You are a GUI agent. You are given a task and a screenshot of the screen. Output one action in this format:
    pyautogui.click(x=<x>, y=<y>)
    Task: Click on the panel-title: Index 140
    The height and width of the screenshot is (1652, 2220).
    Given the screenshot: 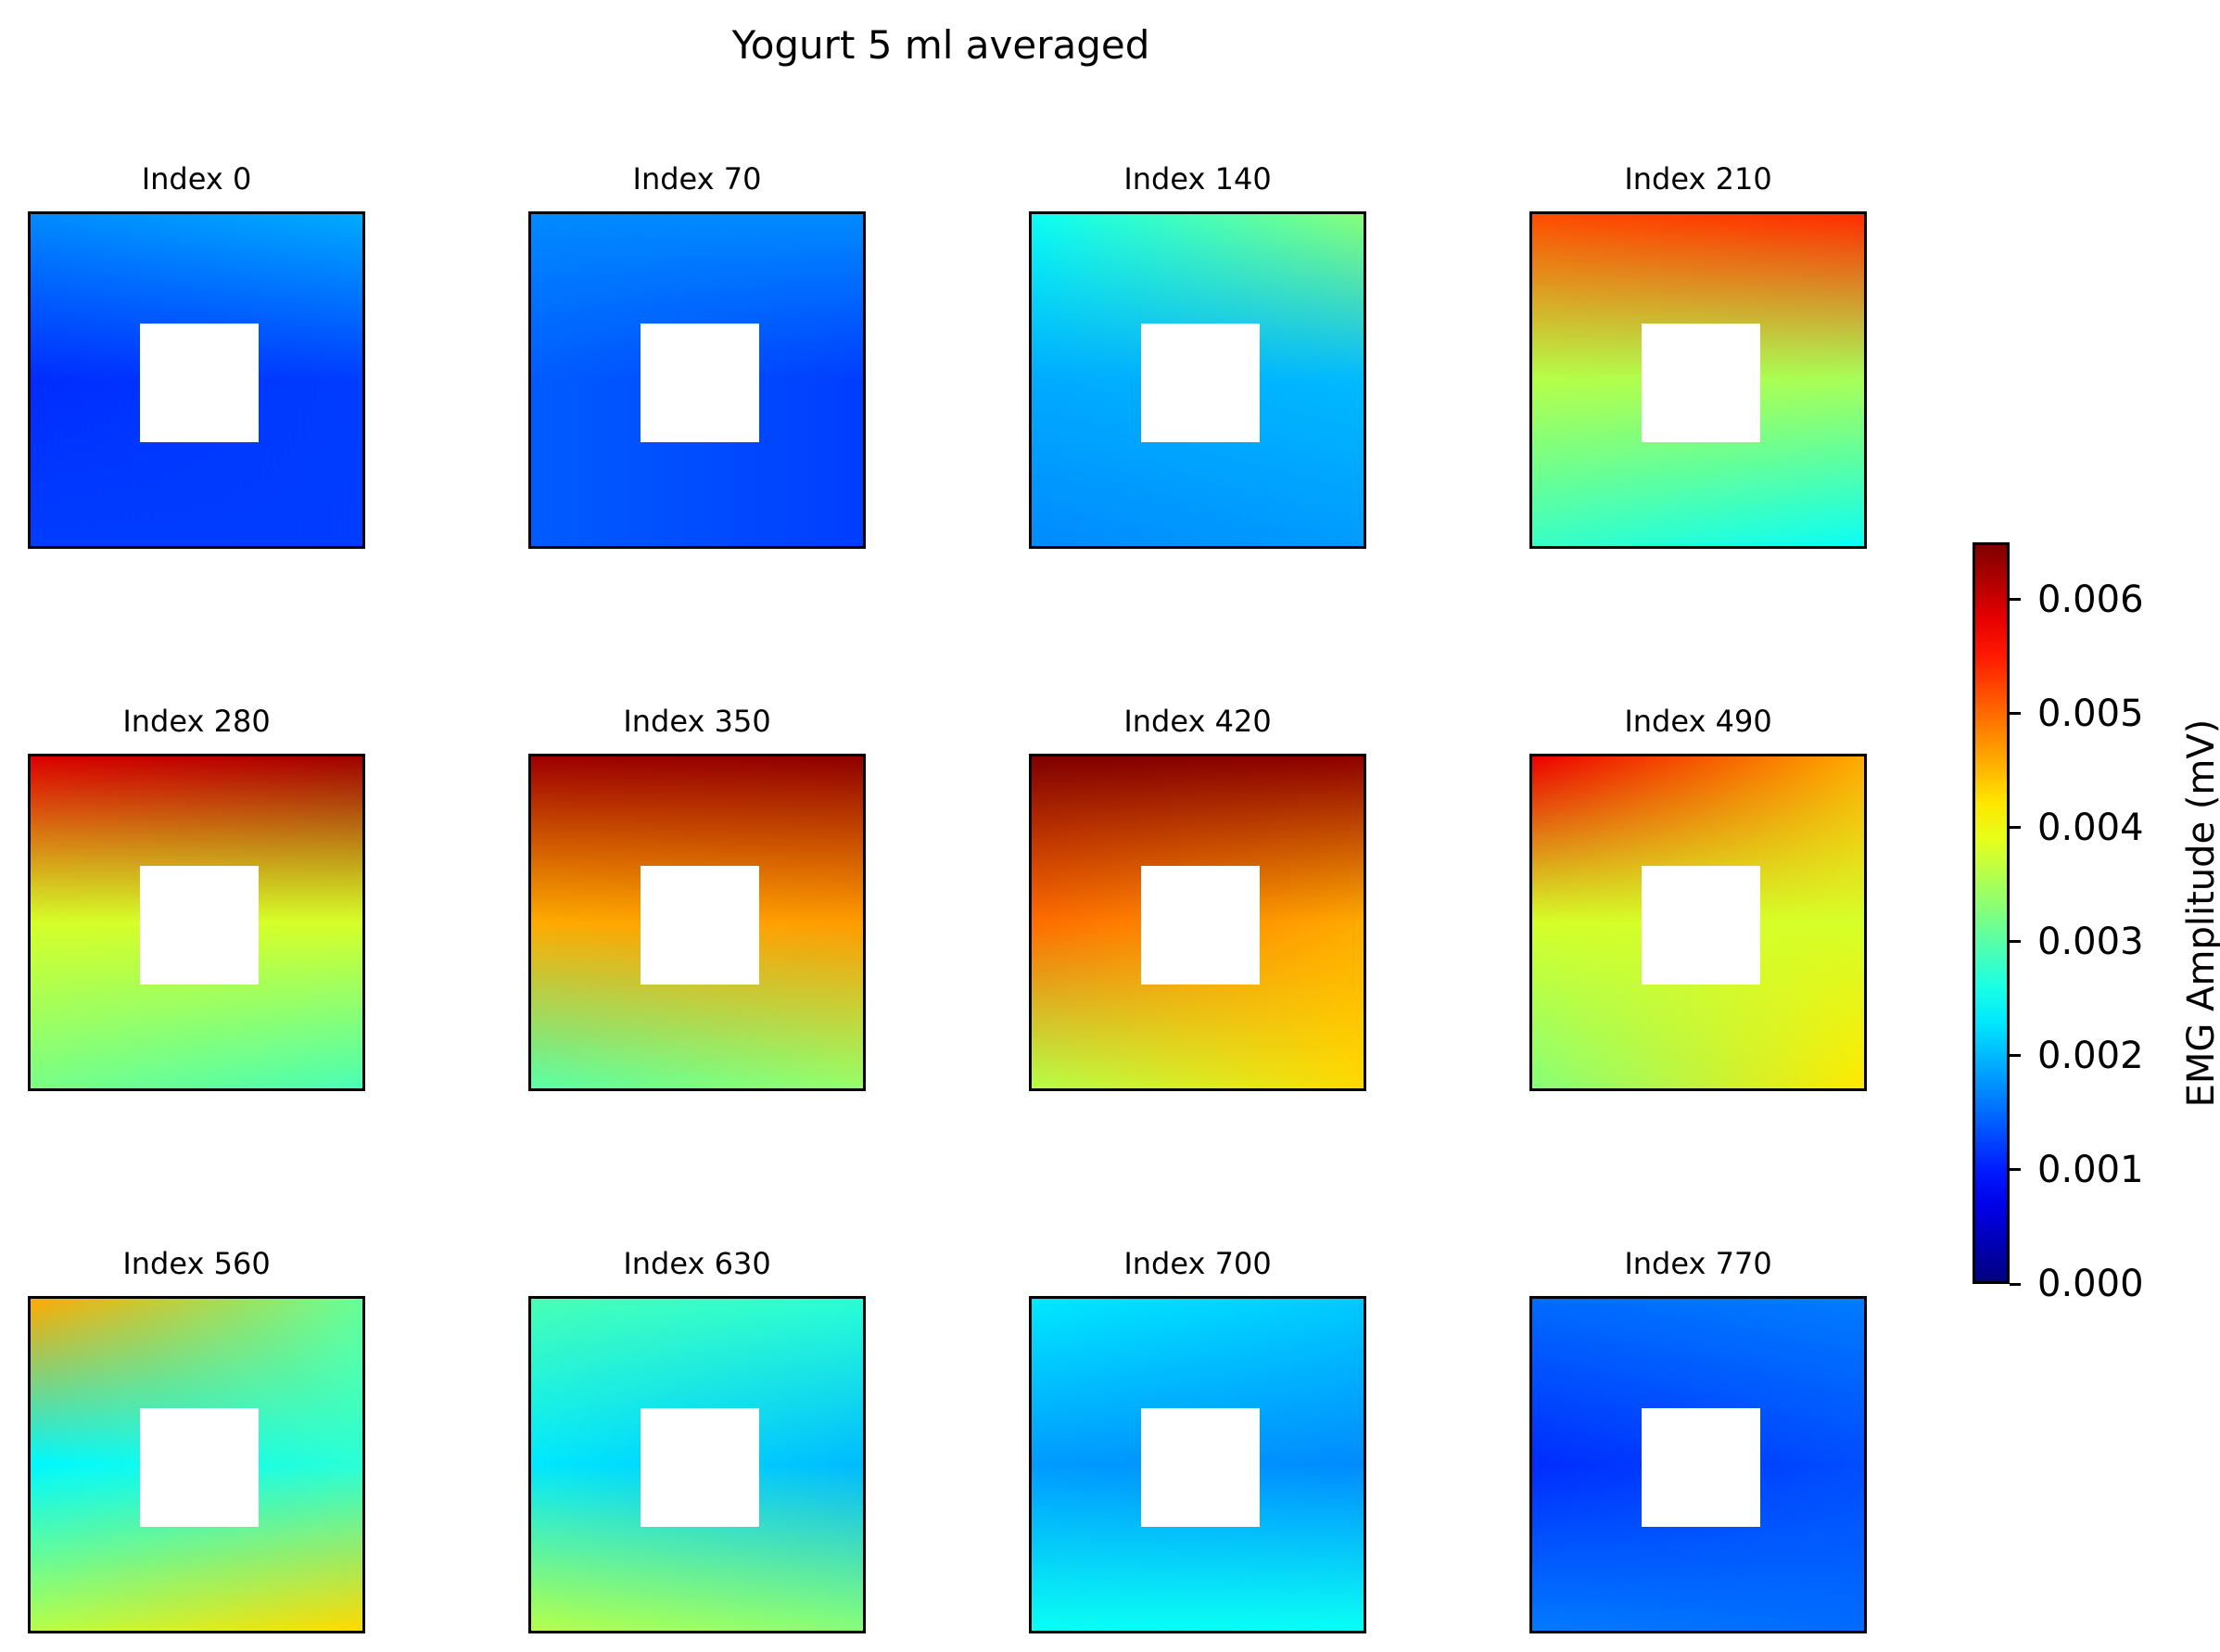 What is the action you would take?
    pyautogui.click(x=1197, y=179)
    